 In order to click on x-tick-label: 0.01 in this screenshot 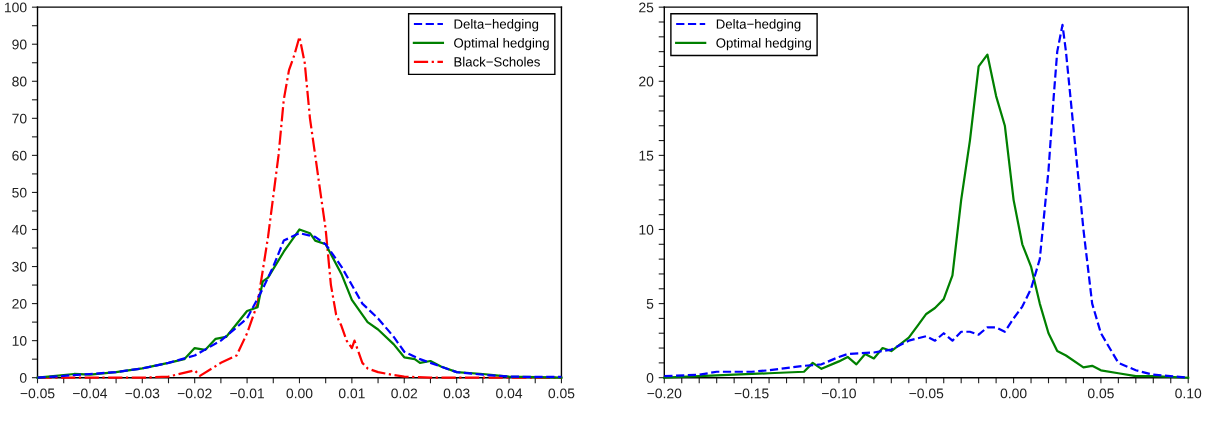, I will do `click(351, 393)`.